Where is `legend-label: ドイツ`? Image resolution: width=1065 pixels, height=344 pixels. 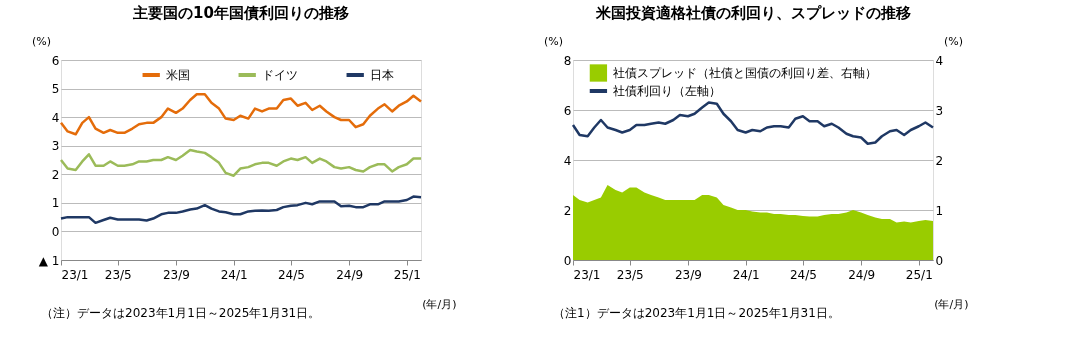
legend-label: ドイツ is located at coordinates (280, 75).